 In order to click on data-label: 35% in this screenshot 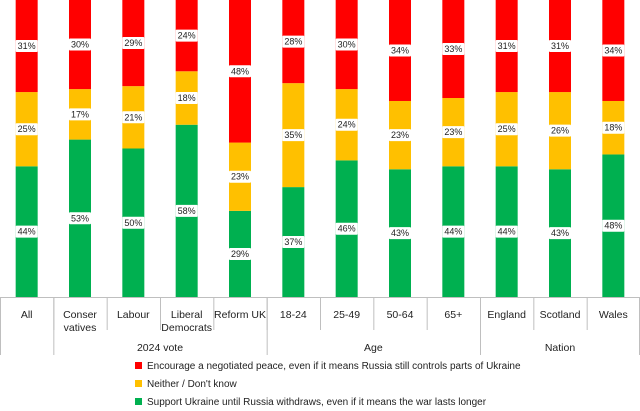, I will do `click(293, 135)`.